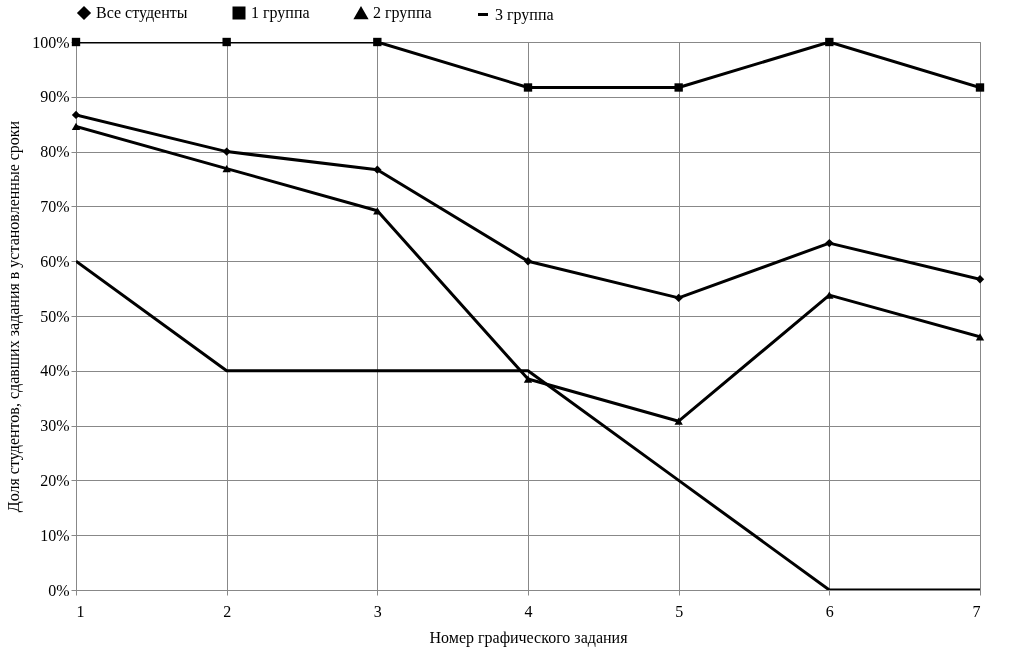  I want to click on y-axis-title: Доля студентов, сдавших задания в установленные сроки, so click(14, 316).